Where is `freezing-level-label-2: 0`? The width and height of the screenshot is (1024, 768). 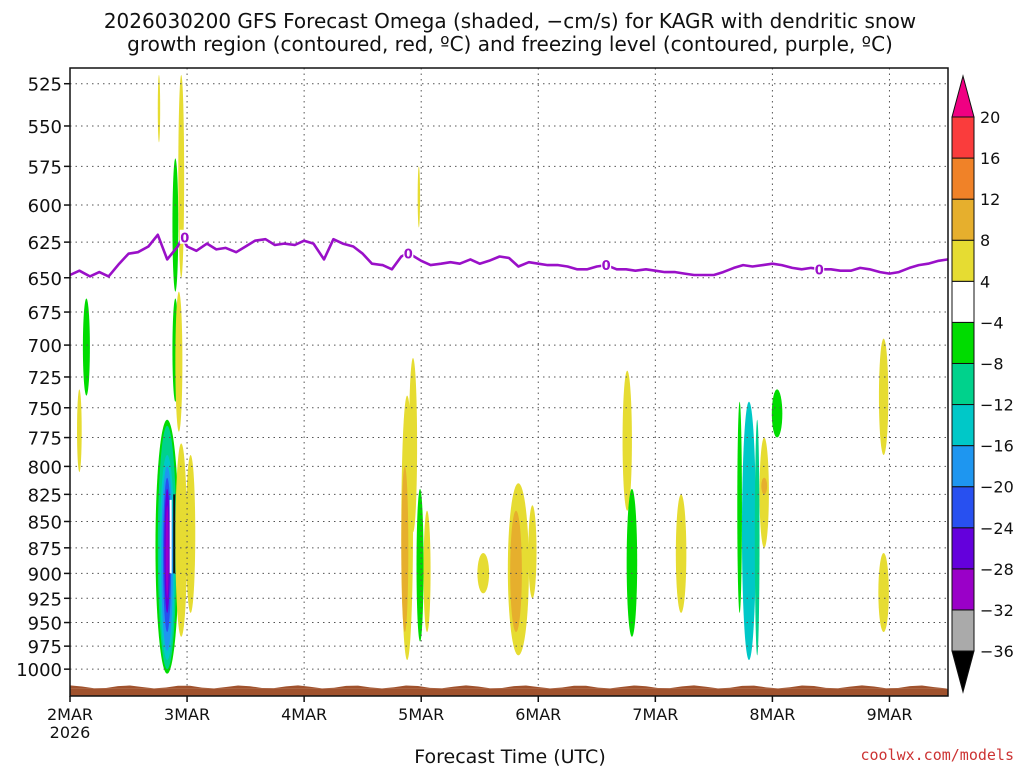 freezing-level-label-2: 0 is located at coordinates (606, 266).